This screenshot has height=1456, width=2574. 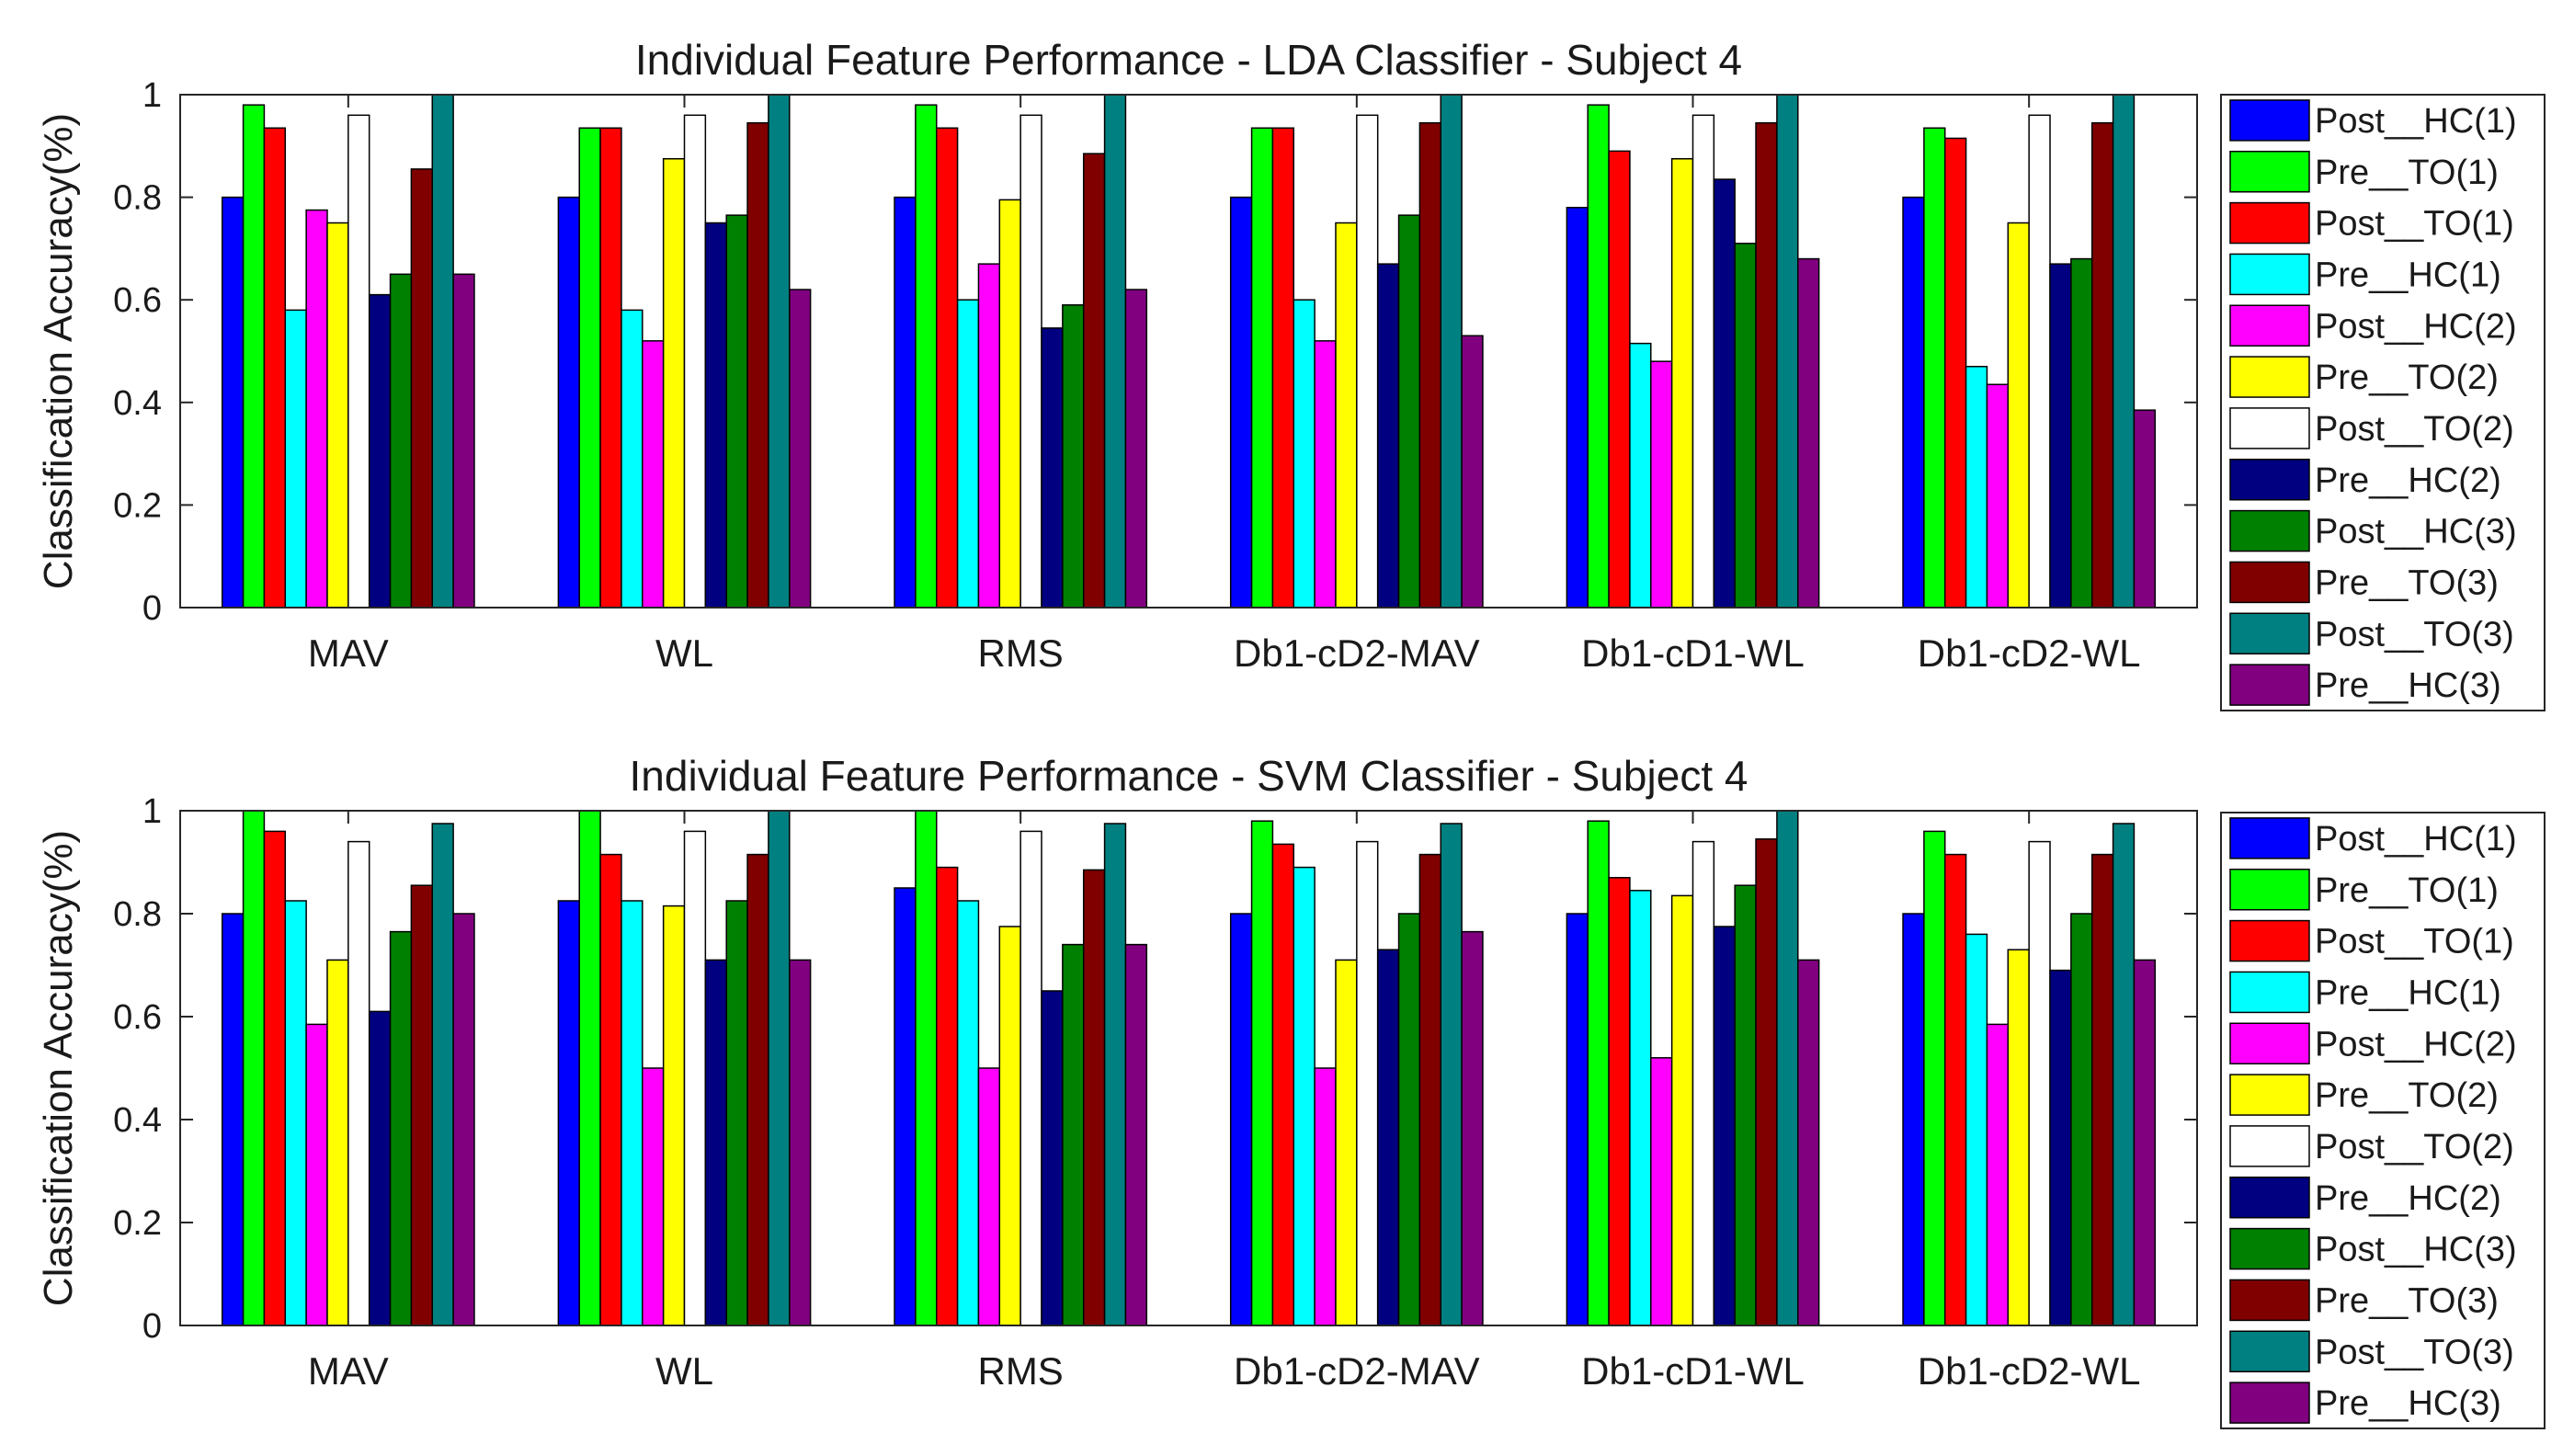 I want to click on legend-entry-label: Pre__TO(3), so click(x=2407, y=582).